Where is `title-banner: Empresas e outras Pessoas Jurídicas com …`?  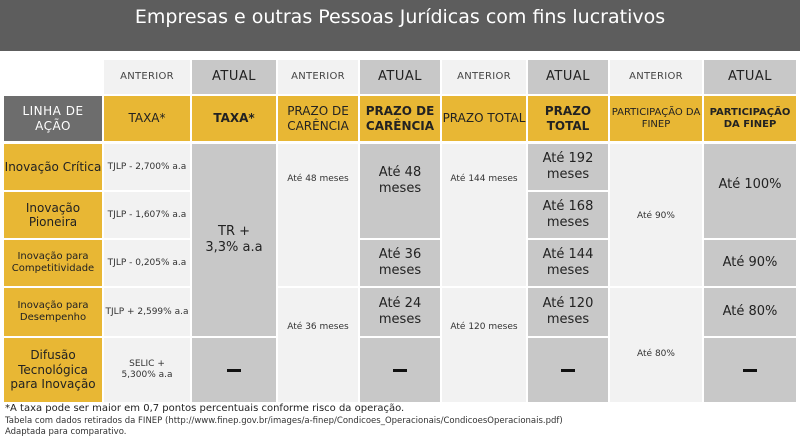
title-banner: Empresas e outras Pessoas Jurídicas com … is located at coordinates (400, 25).